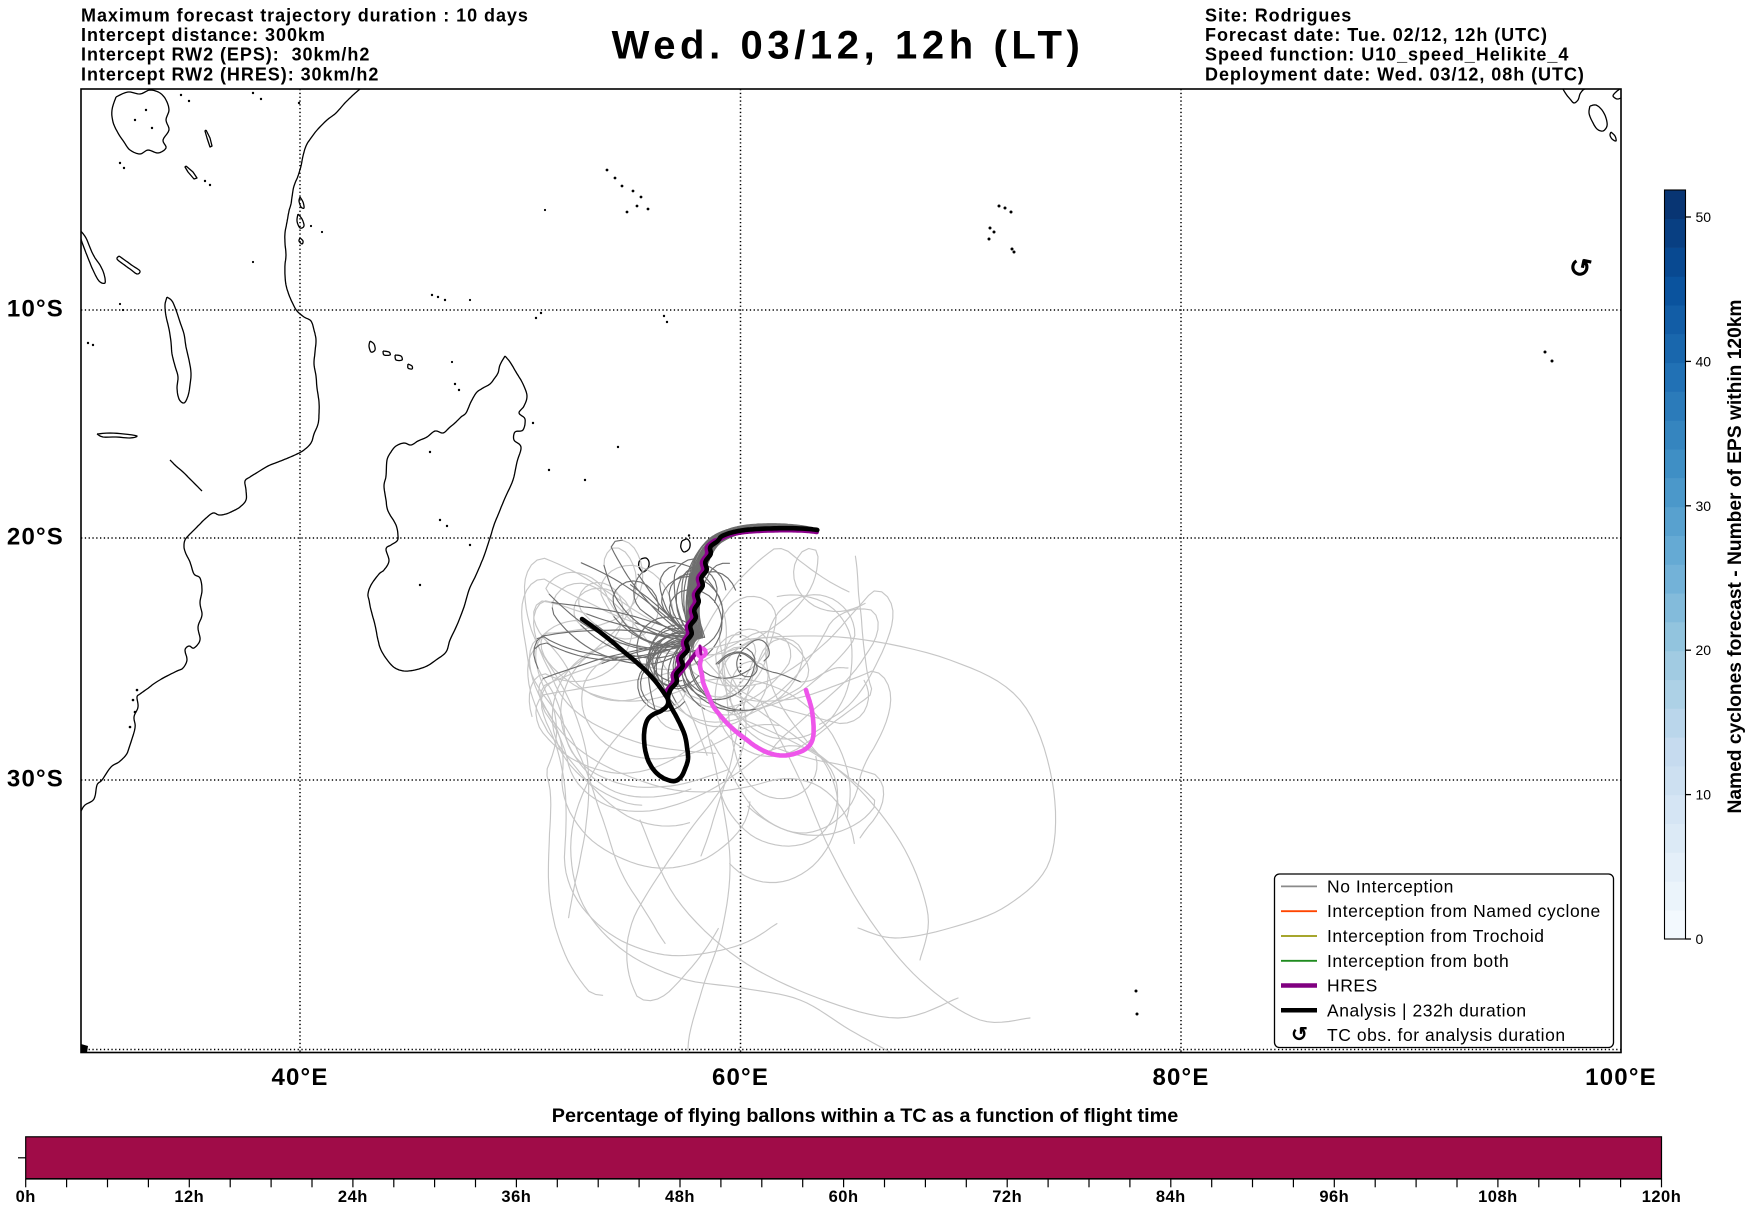 The width and height of the screenshot is (1752, 1213). What do you see at coordinates (225, 55) in the screenshot?
I see `svg-text: Intercept RW2 (EPS): 30km/h2` at bounding box center [225, 55].